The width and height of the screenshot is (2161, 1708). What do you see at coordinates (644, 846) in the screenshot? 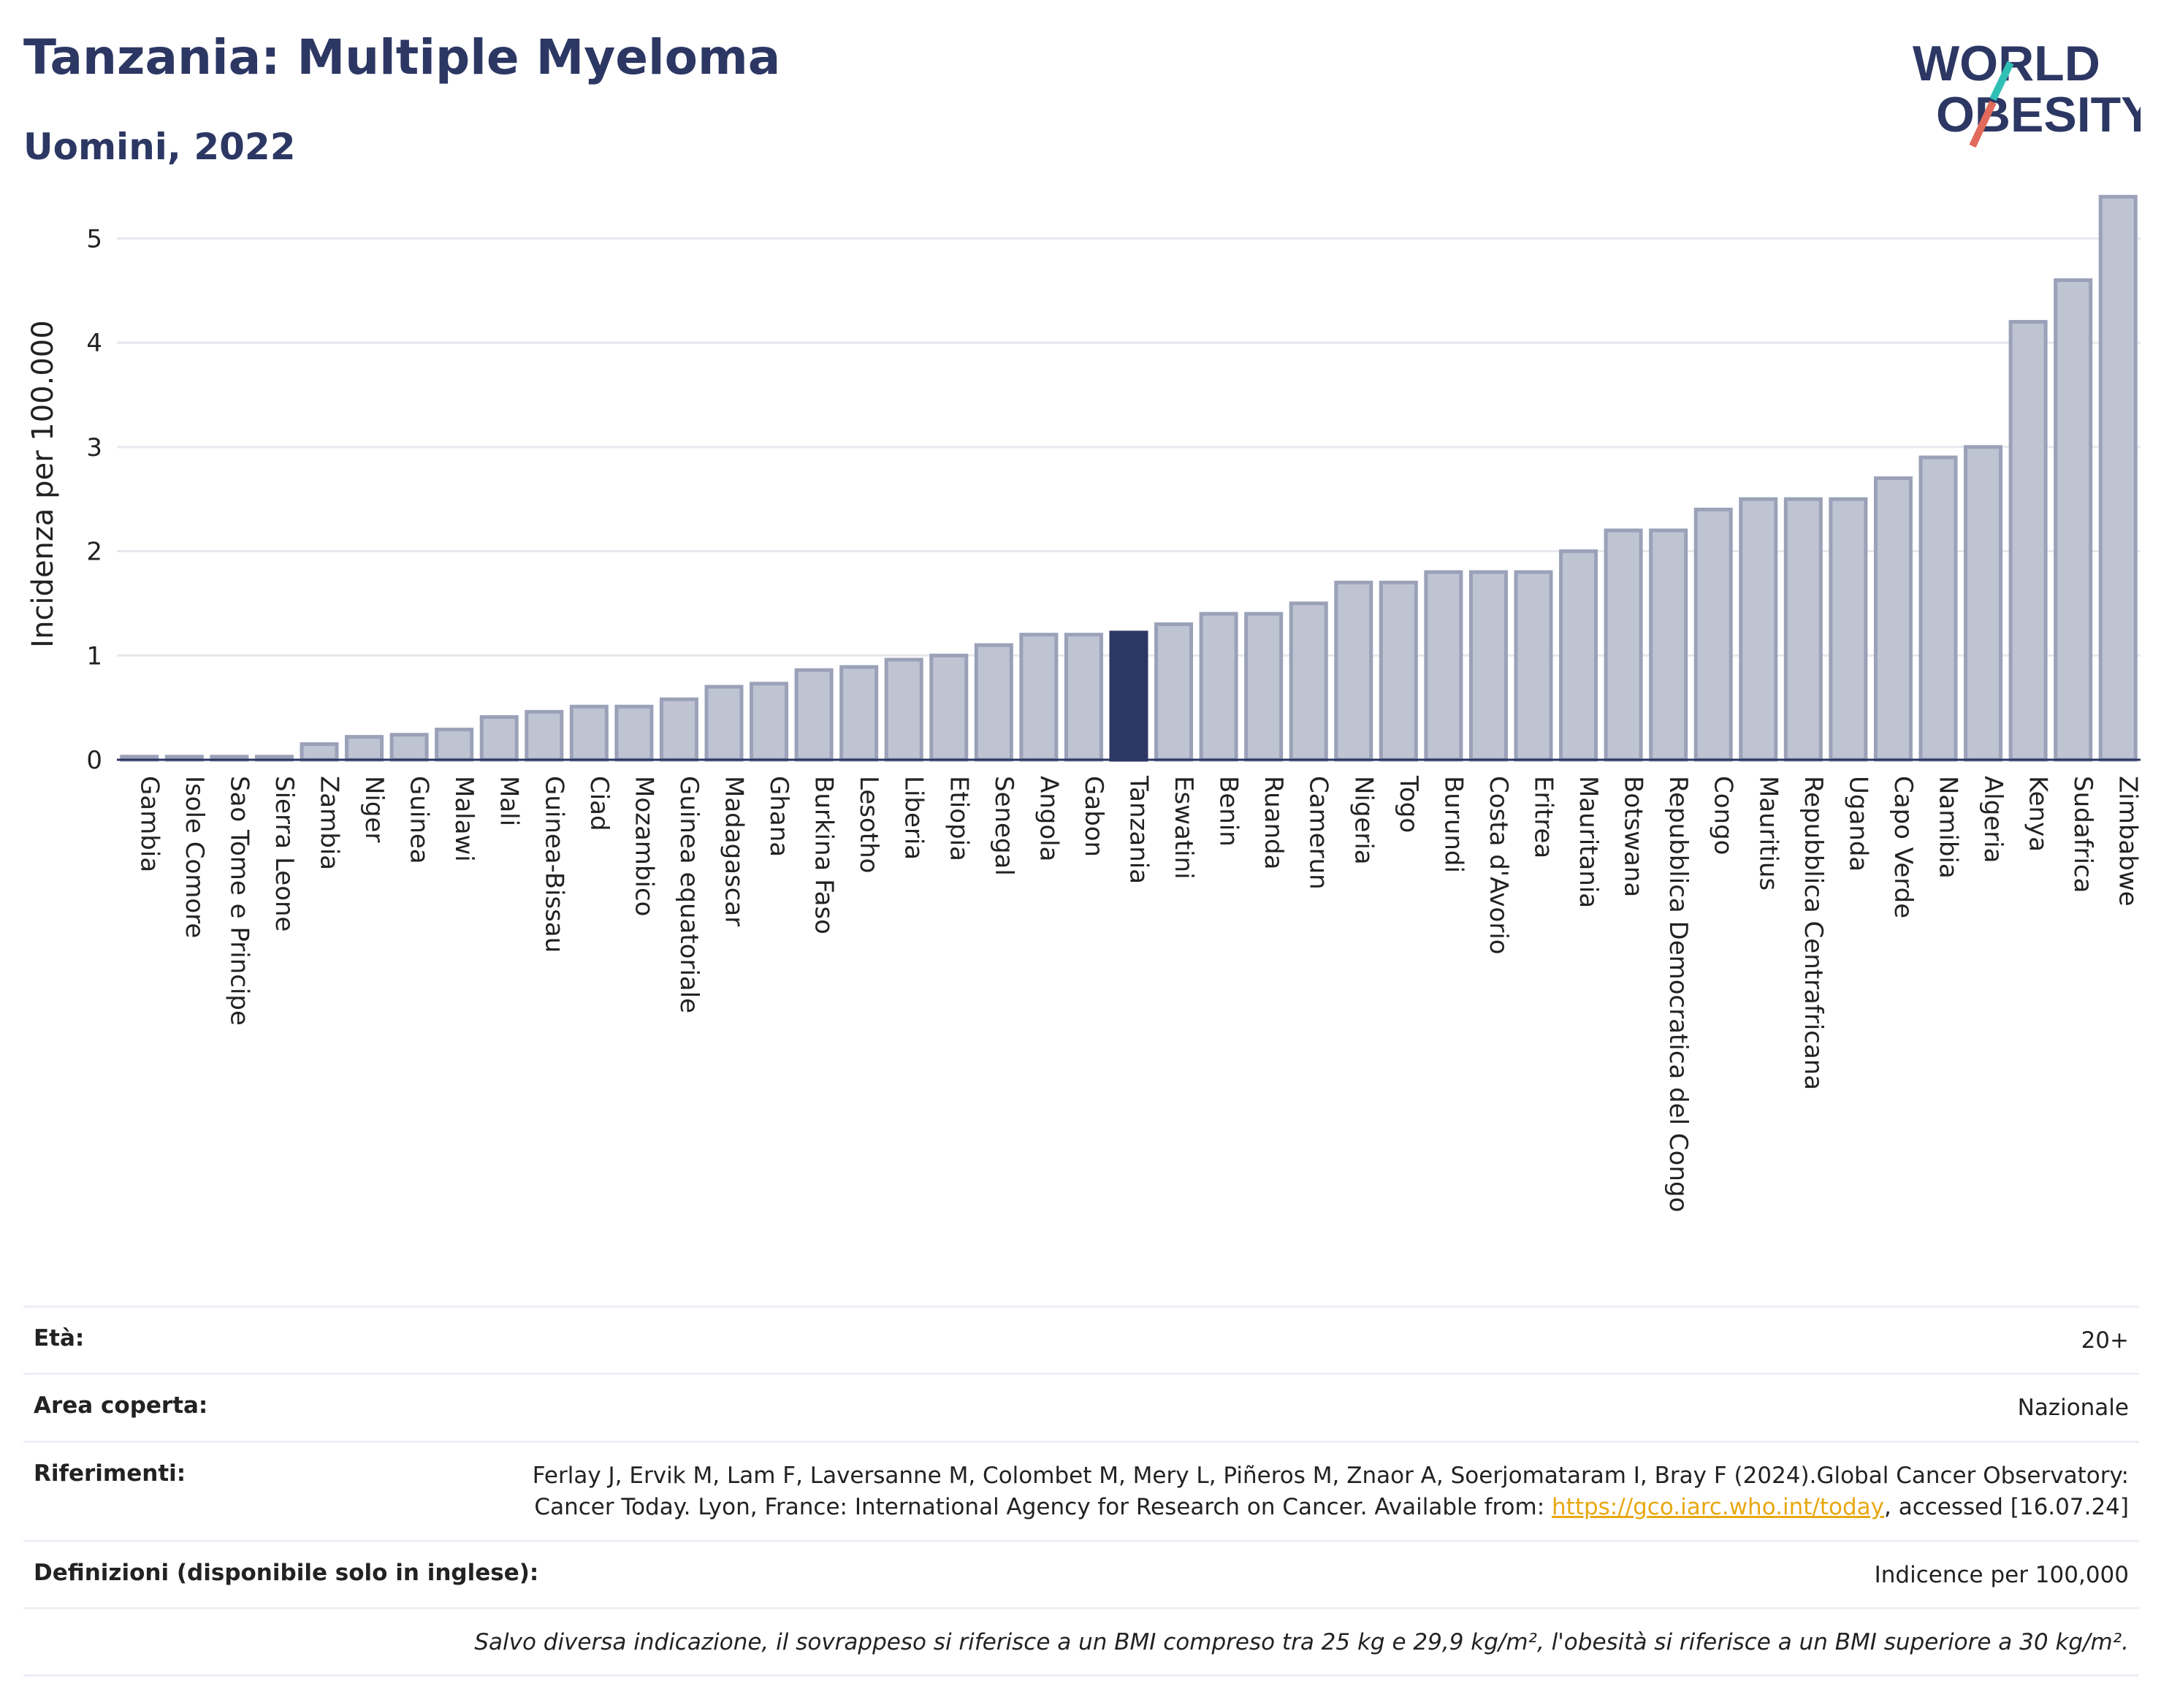
I see `x-tick-label: Mozambico` at bounding box center [644, 846].